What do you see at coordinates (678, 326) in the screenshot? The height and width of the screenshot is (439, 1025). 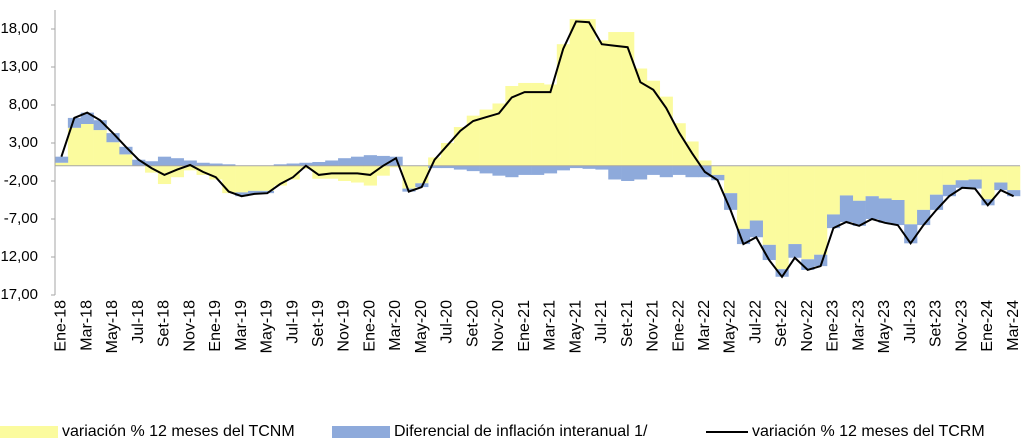 I see `x-tick-label: Ene-22` at bounding box center [678, 326].